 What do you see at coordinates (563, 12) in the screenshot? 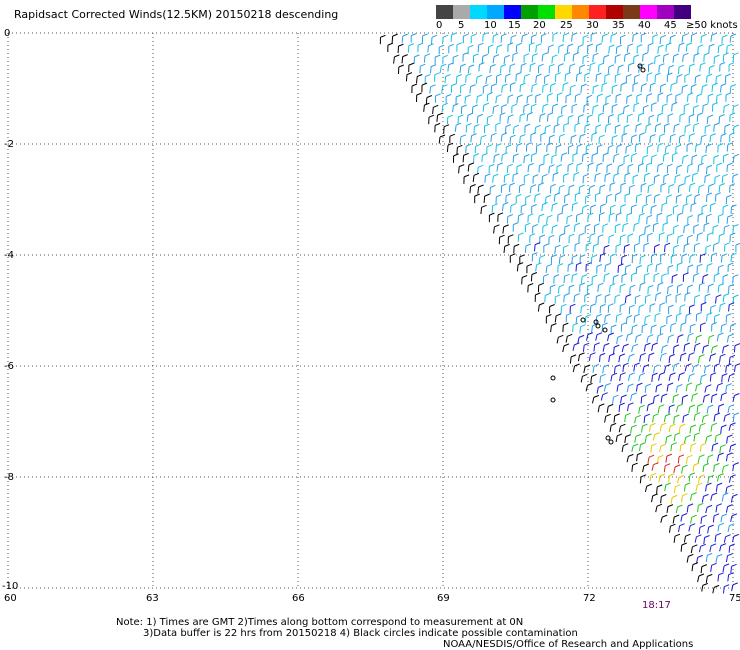
I see `legend-swatch` at bounding box center [563, 12].